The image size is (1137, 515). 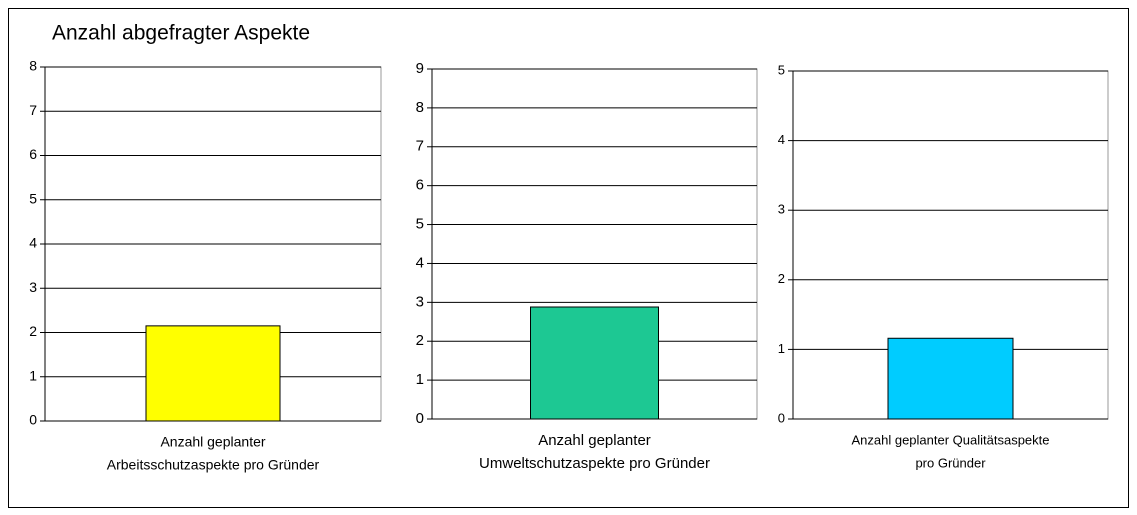 I want to click on x-tick-label: Anzahl geplanter Qualitätsaspekte, so click(x=950, y=439).